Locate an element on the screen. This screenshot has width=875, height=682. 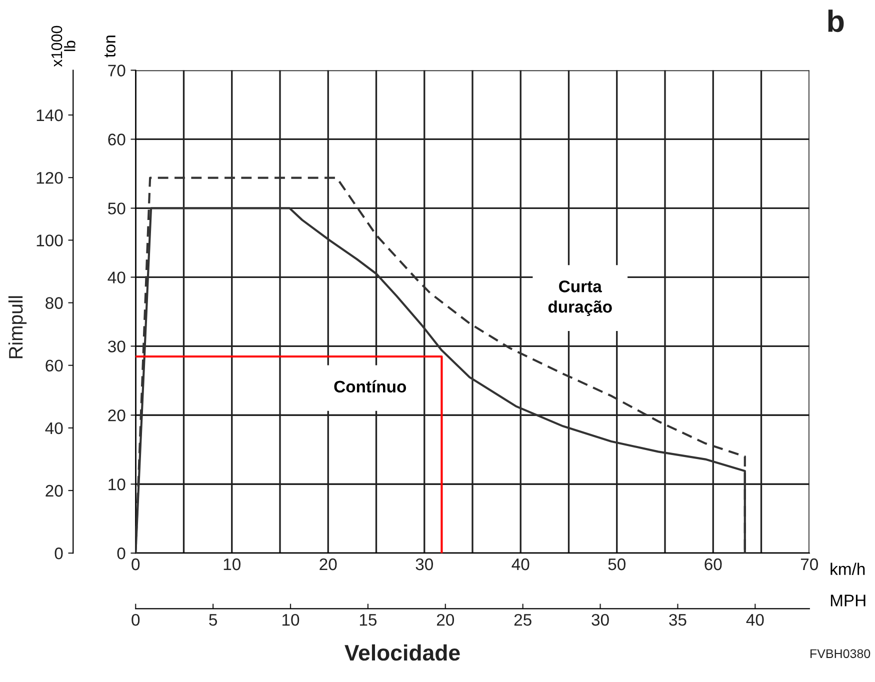
y-tick-label: 40 is located at coordinates (117, 278).